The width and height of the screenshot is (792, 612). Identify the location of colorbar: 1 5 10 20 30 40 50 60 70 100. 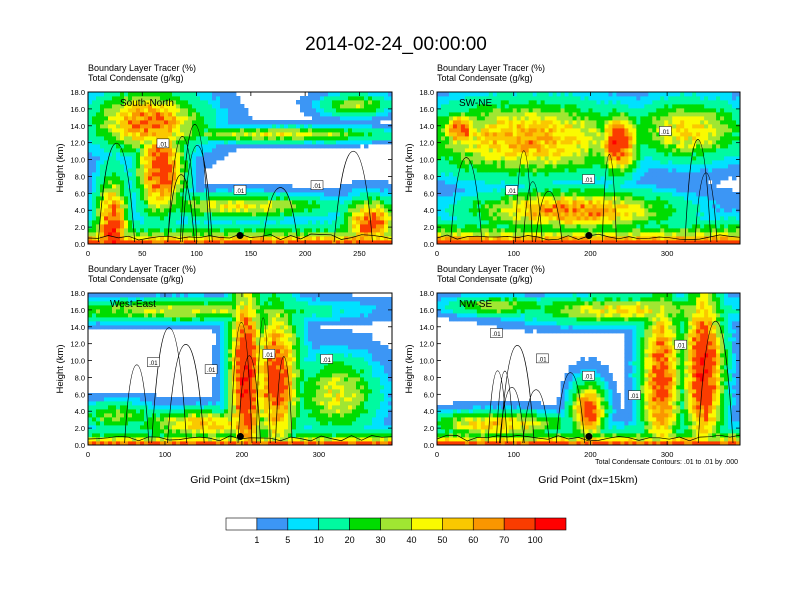
(396, 531).